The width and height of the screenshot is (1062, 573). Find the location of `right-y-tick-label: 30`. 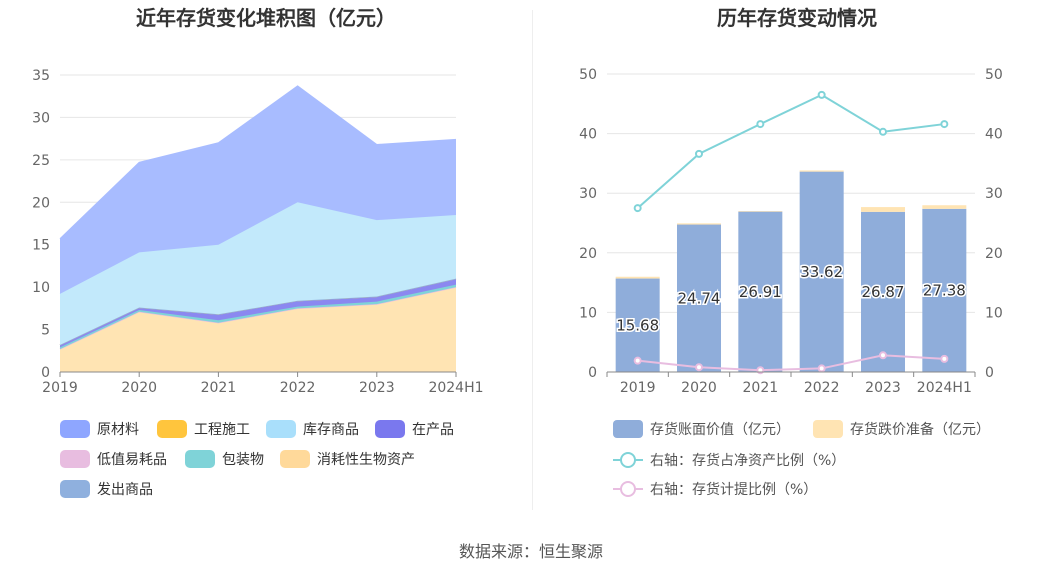

right-y-tick-label: 30 is located at coordinates (588, 194).